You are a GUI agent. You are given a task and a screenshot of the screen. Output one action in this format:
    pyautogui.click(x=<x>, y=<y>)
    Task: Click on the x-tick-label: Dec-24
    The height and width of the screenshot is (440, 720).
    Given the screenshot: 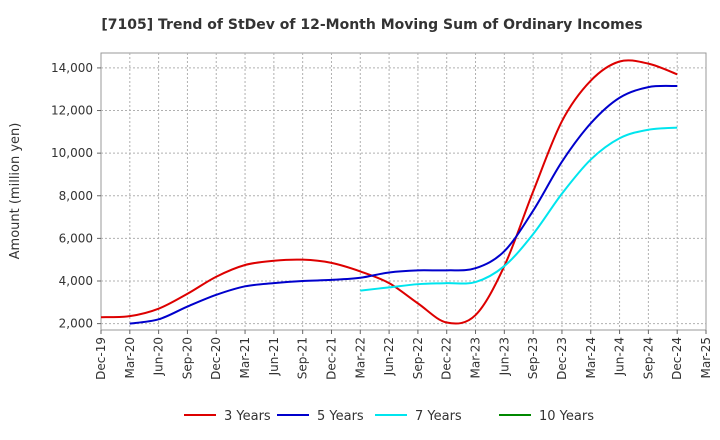 What is the action you would take?
    pyautogui.click(x=677, y=358)
    